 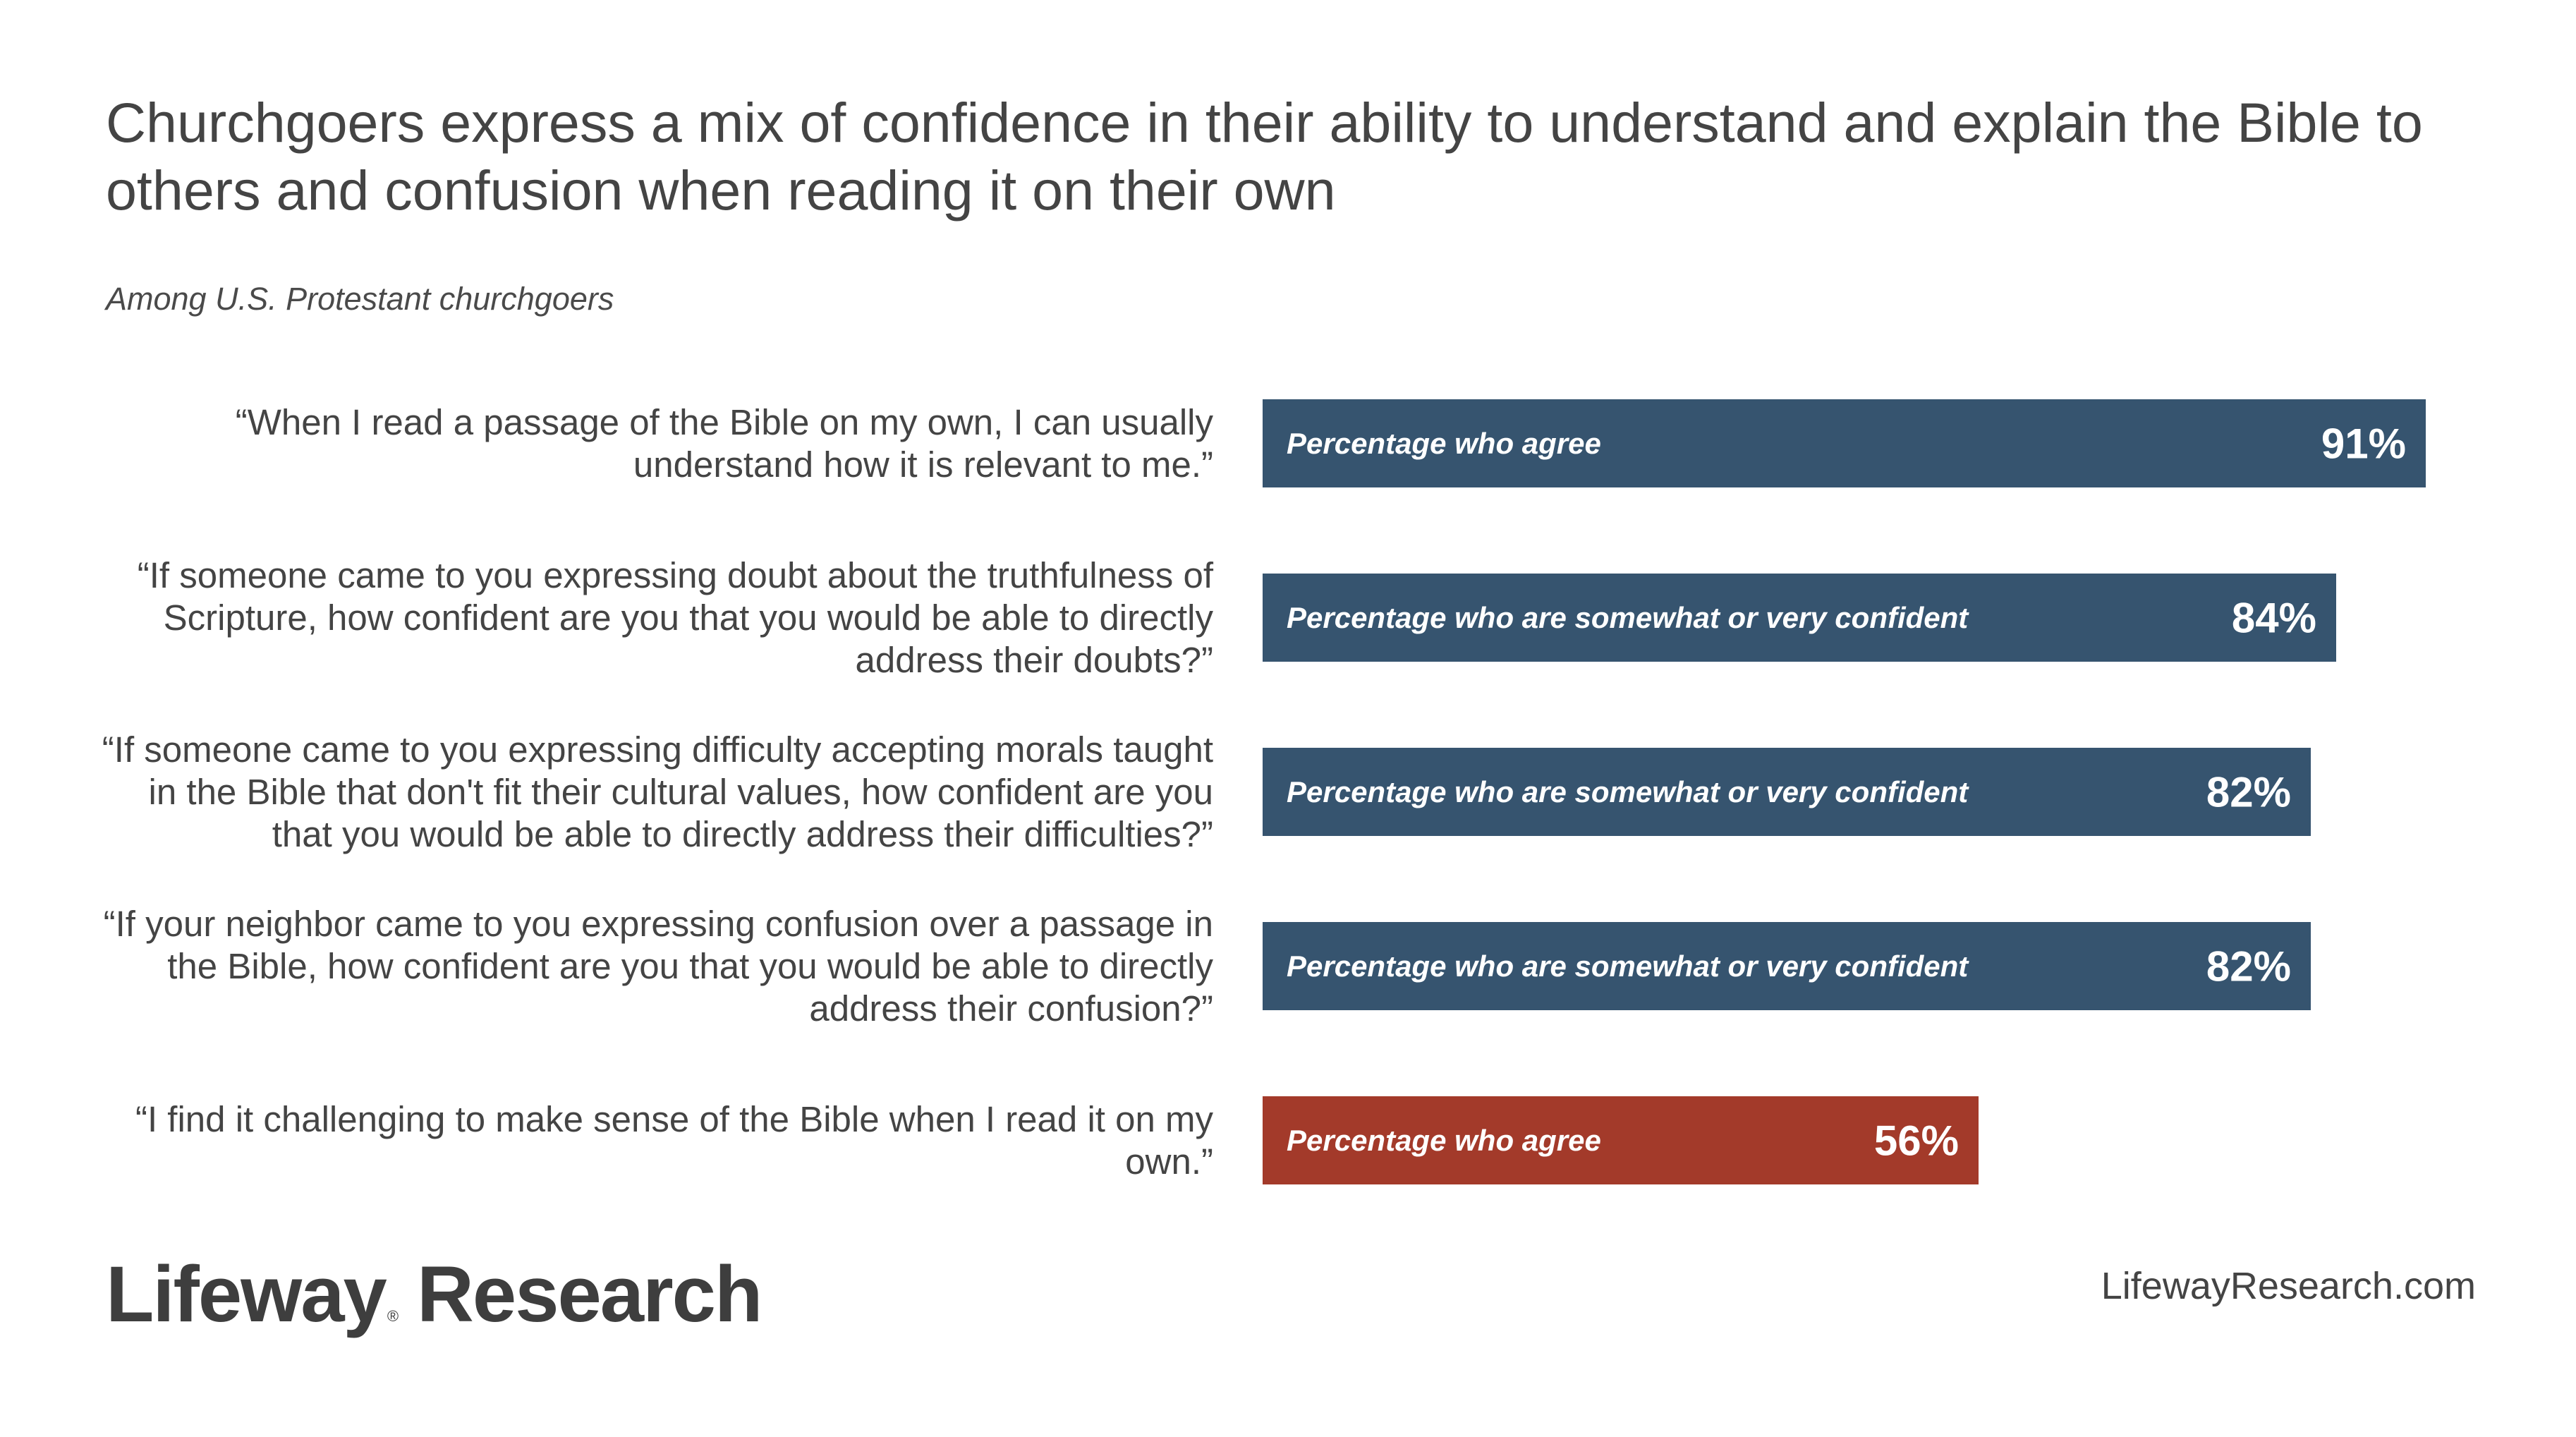 I want to click on chart-subtitle: Among U.S. Protestant churchgoers, so click(x=360, y=299).